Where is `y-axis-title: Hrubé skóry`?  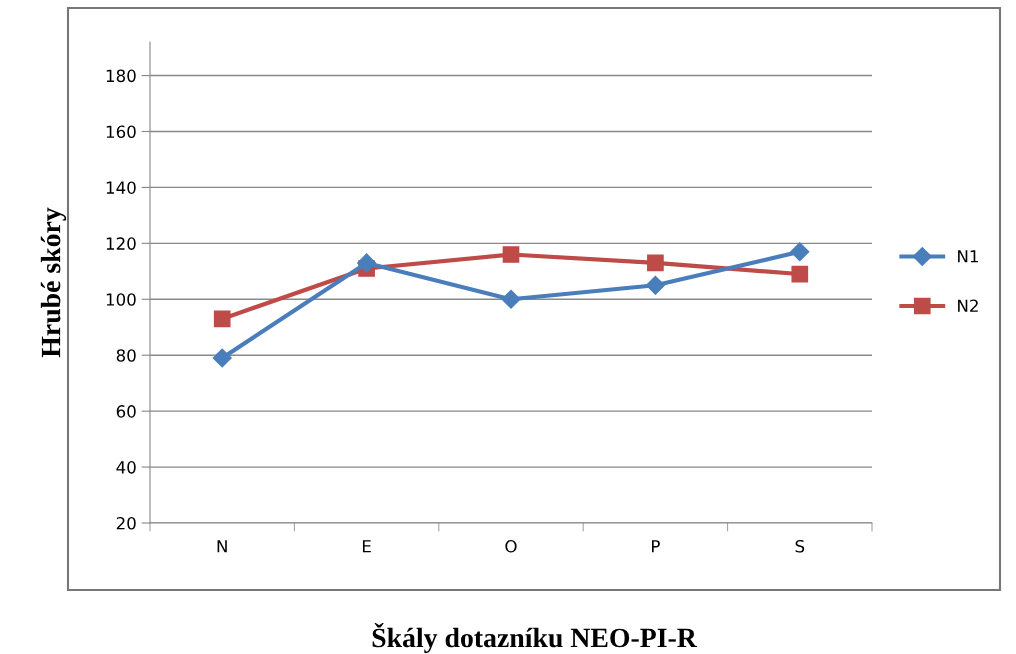 y-axis-title: Hrubé skóry is located at coordinates (53, 282).